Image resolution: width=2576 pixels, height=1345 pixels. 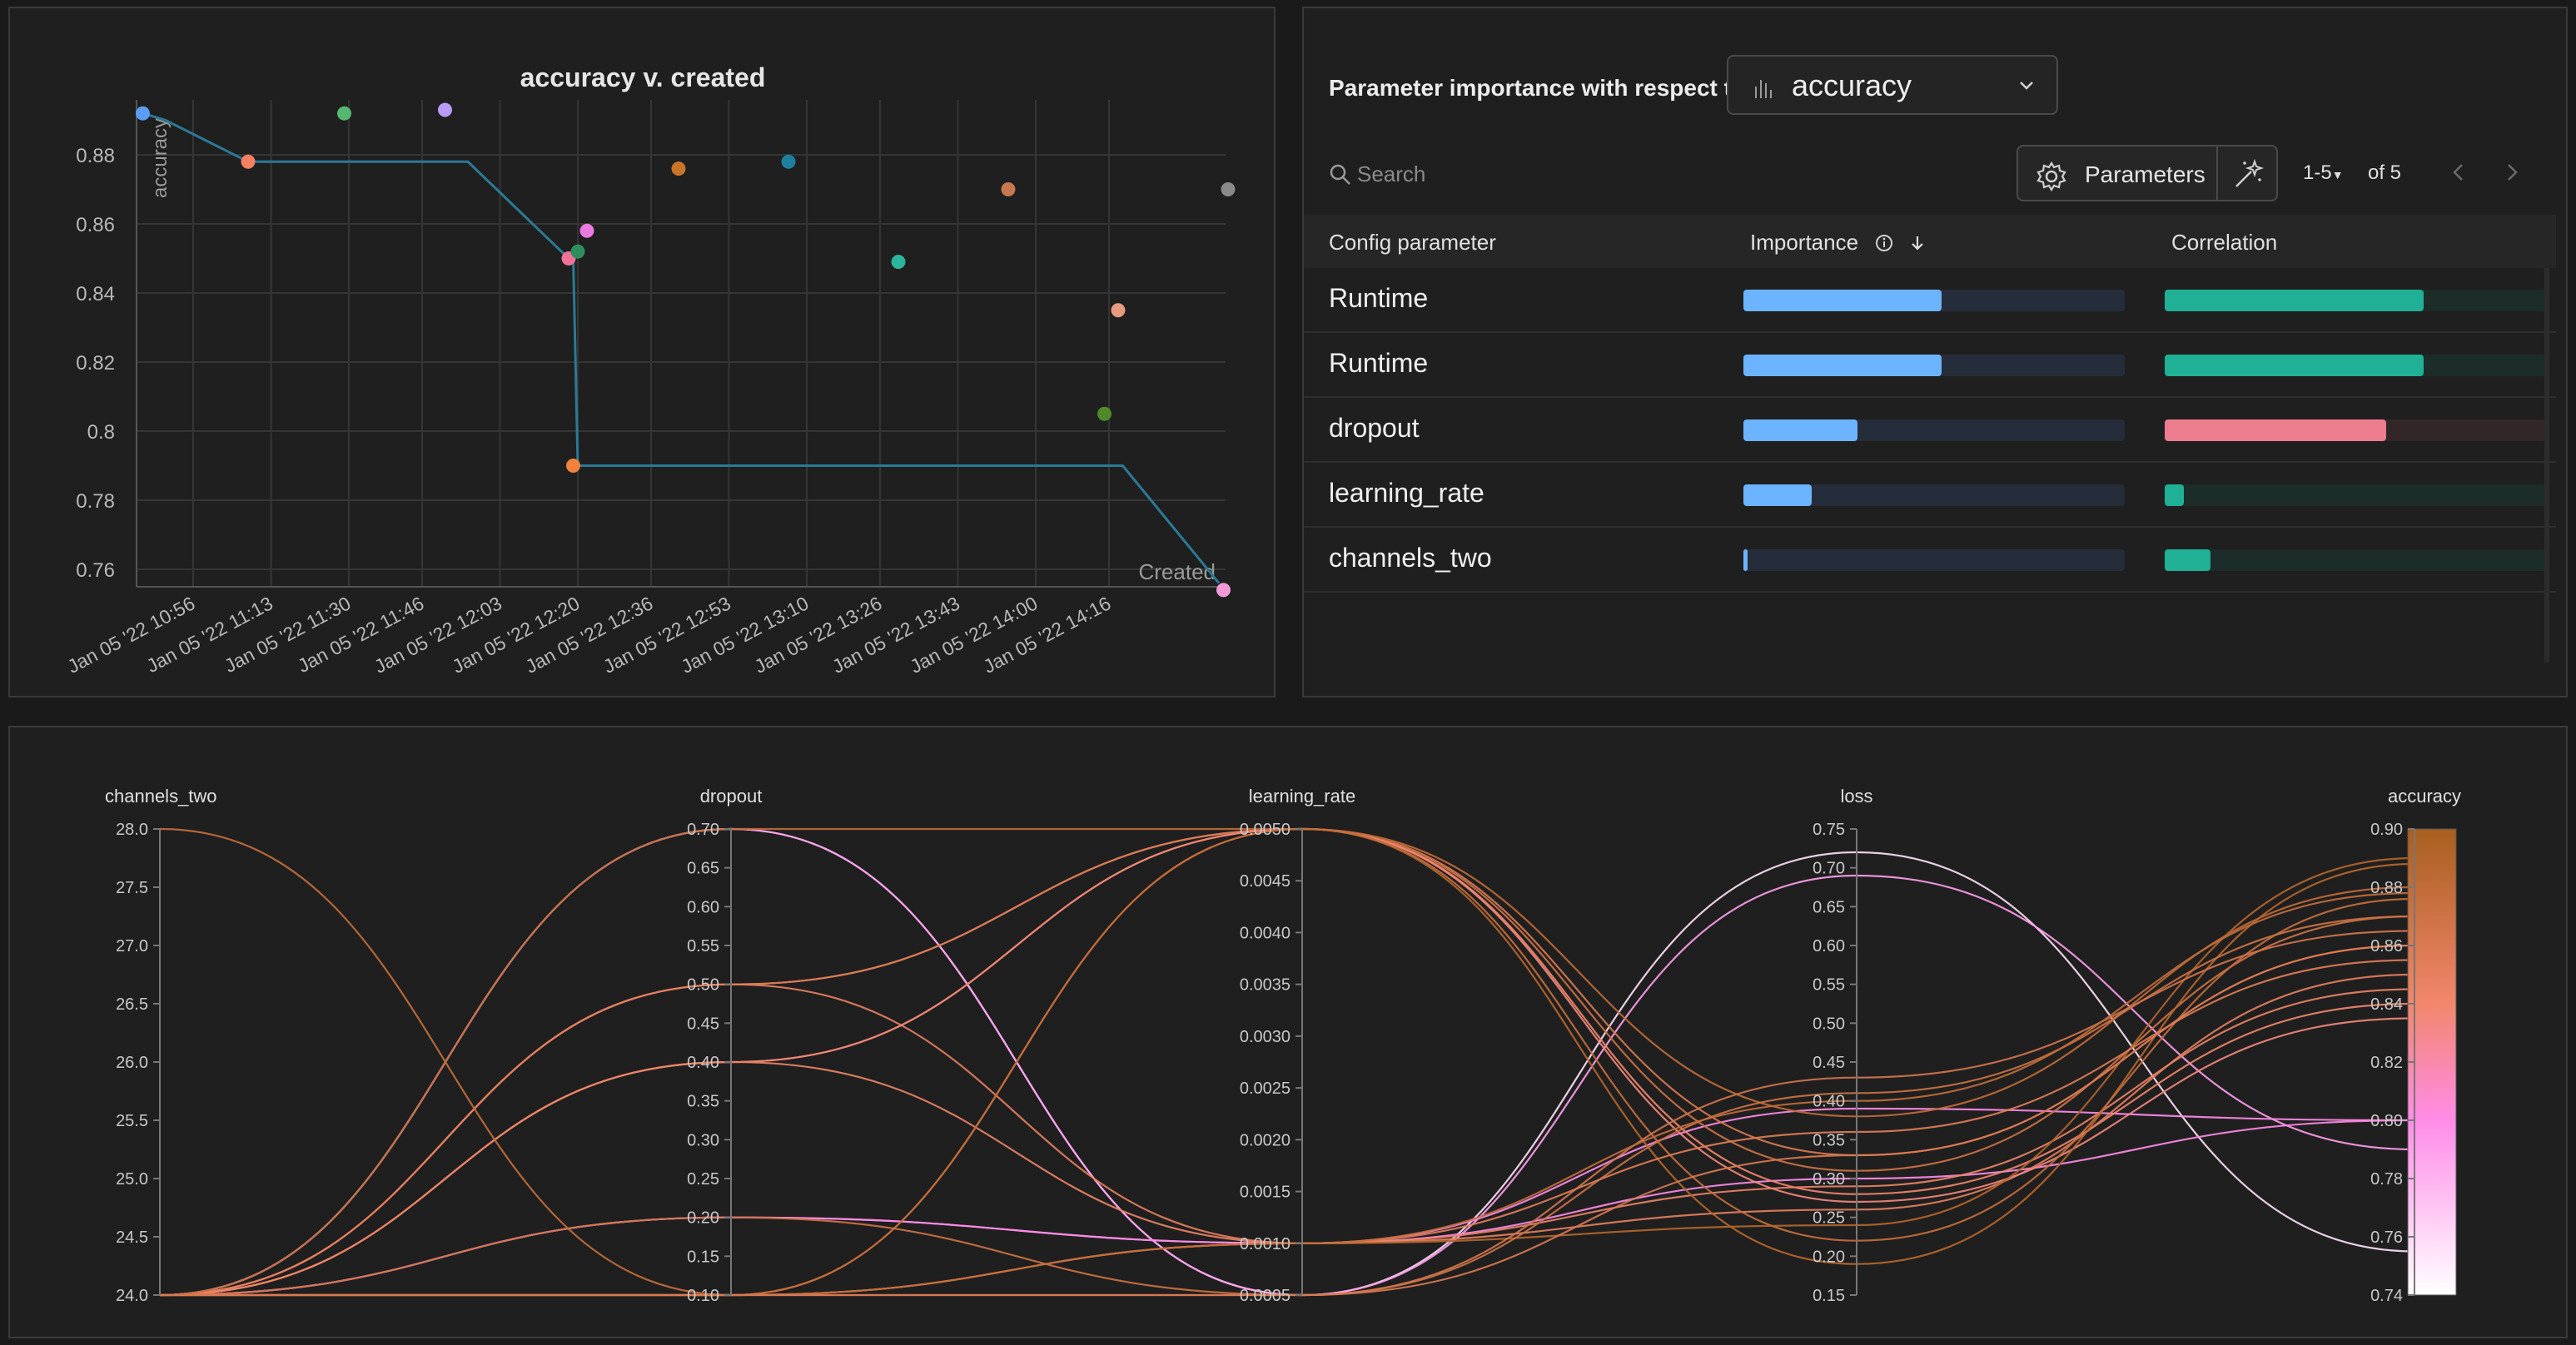 I want to click on info-icon, so click(x=1884, y=243).